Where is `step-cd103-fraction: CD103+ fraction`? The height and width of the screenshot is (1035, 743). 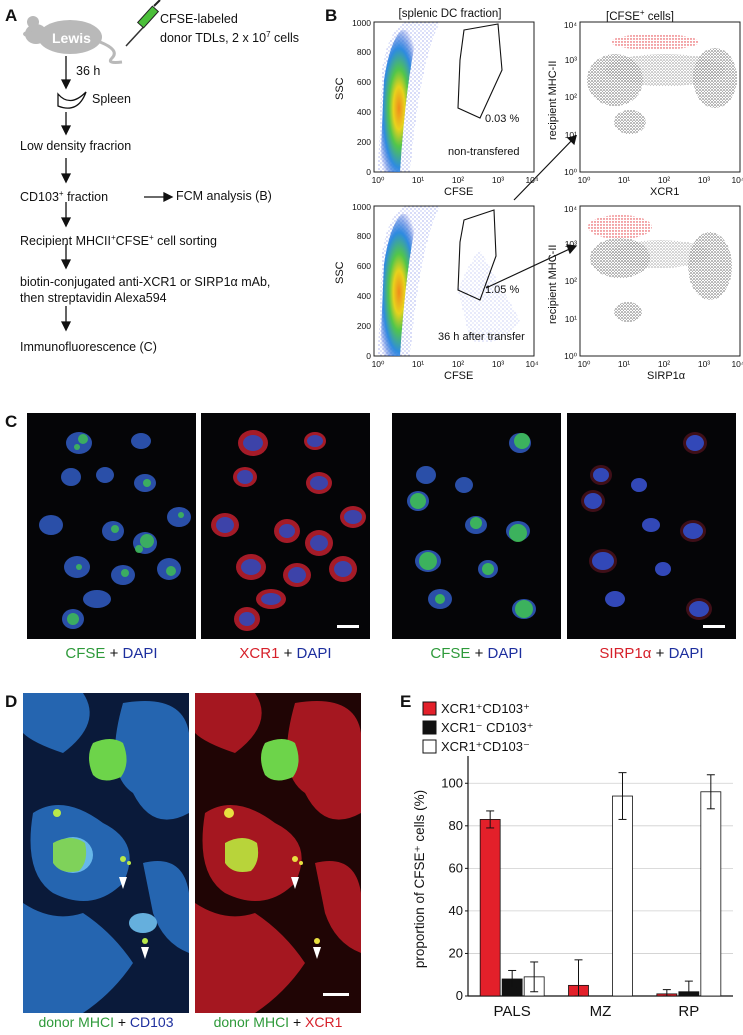
step-cd103-fraction: CD103+ fraction is located at coordinates (64, 197).